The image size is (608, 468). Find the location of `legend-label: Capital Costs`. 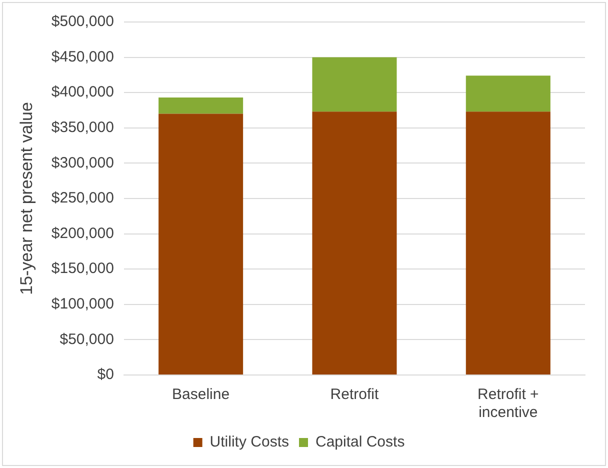

legend-label: Capital Costs is located at coordinates (360, 442).